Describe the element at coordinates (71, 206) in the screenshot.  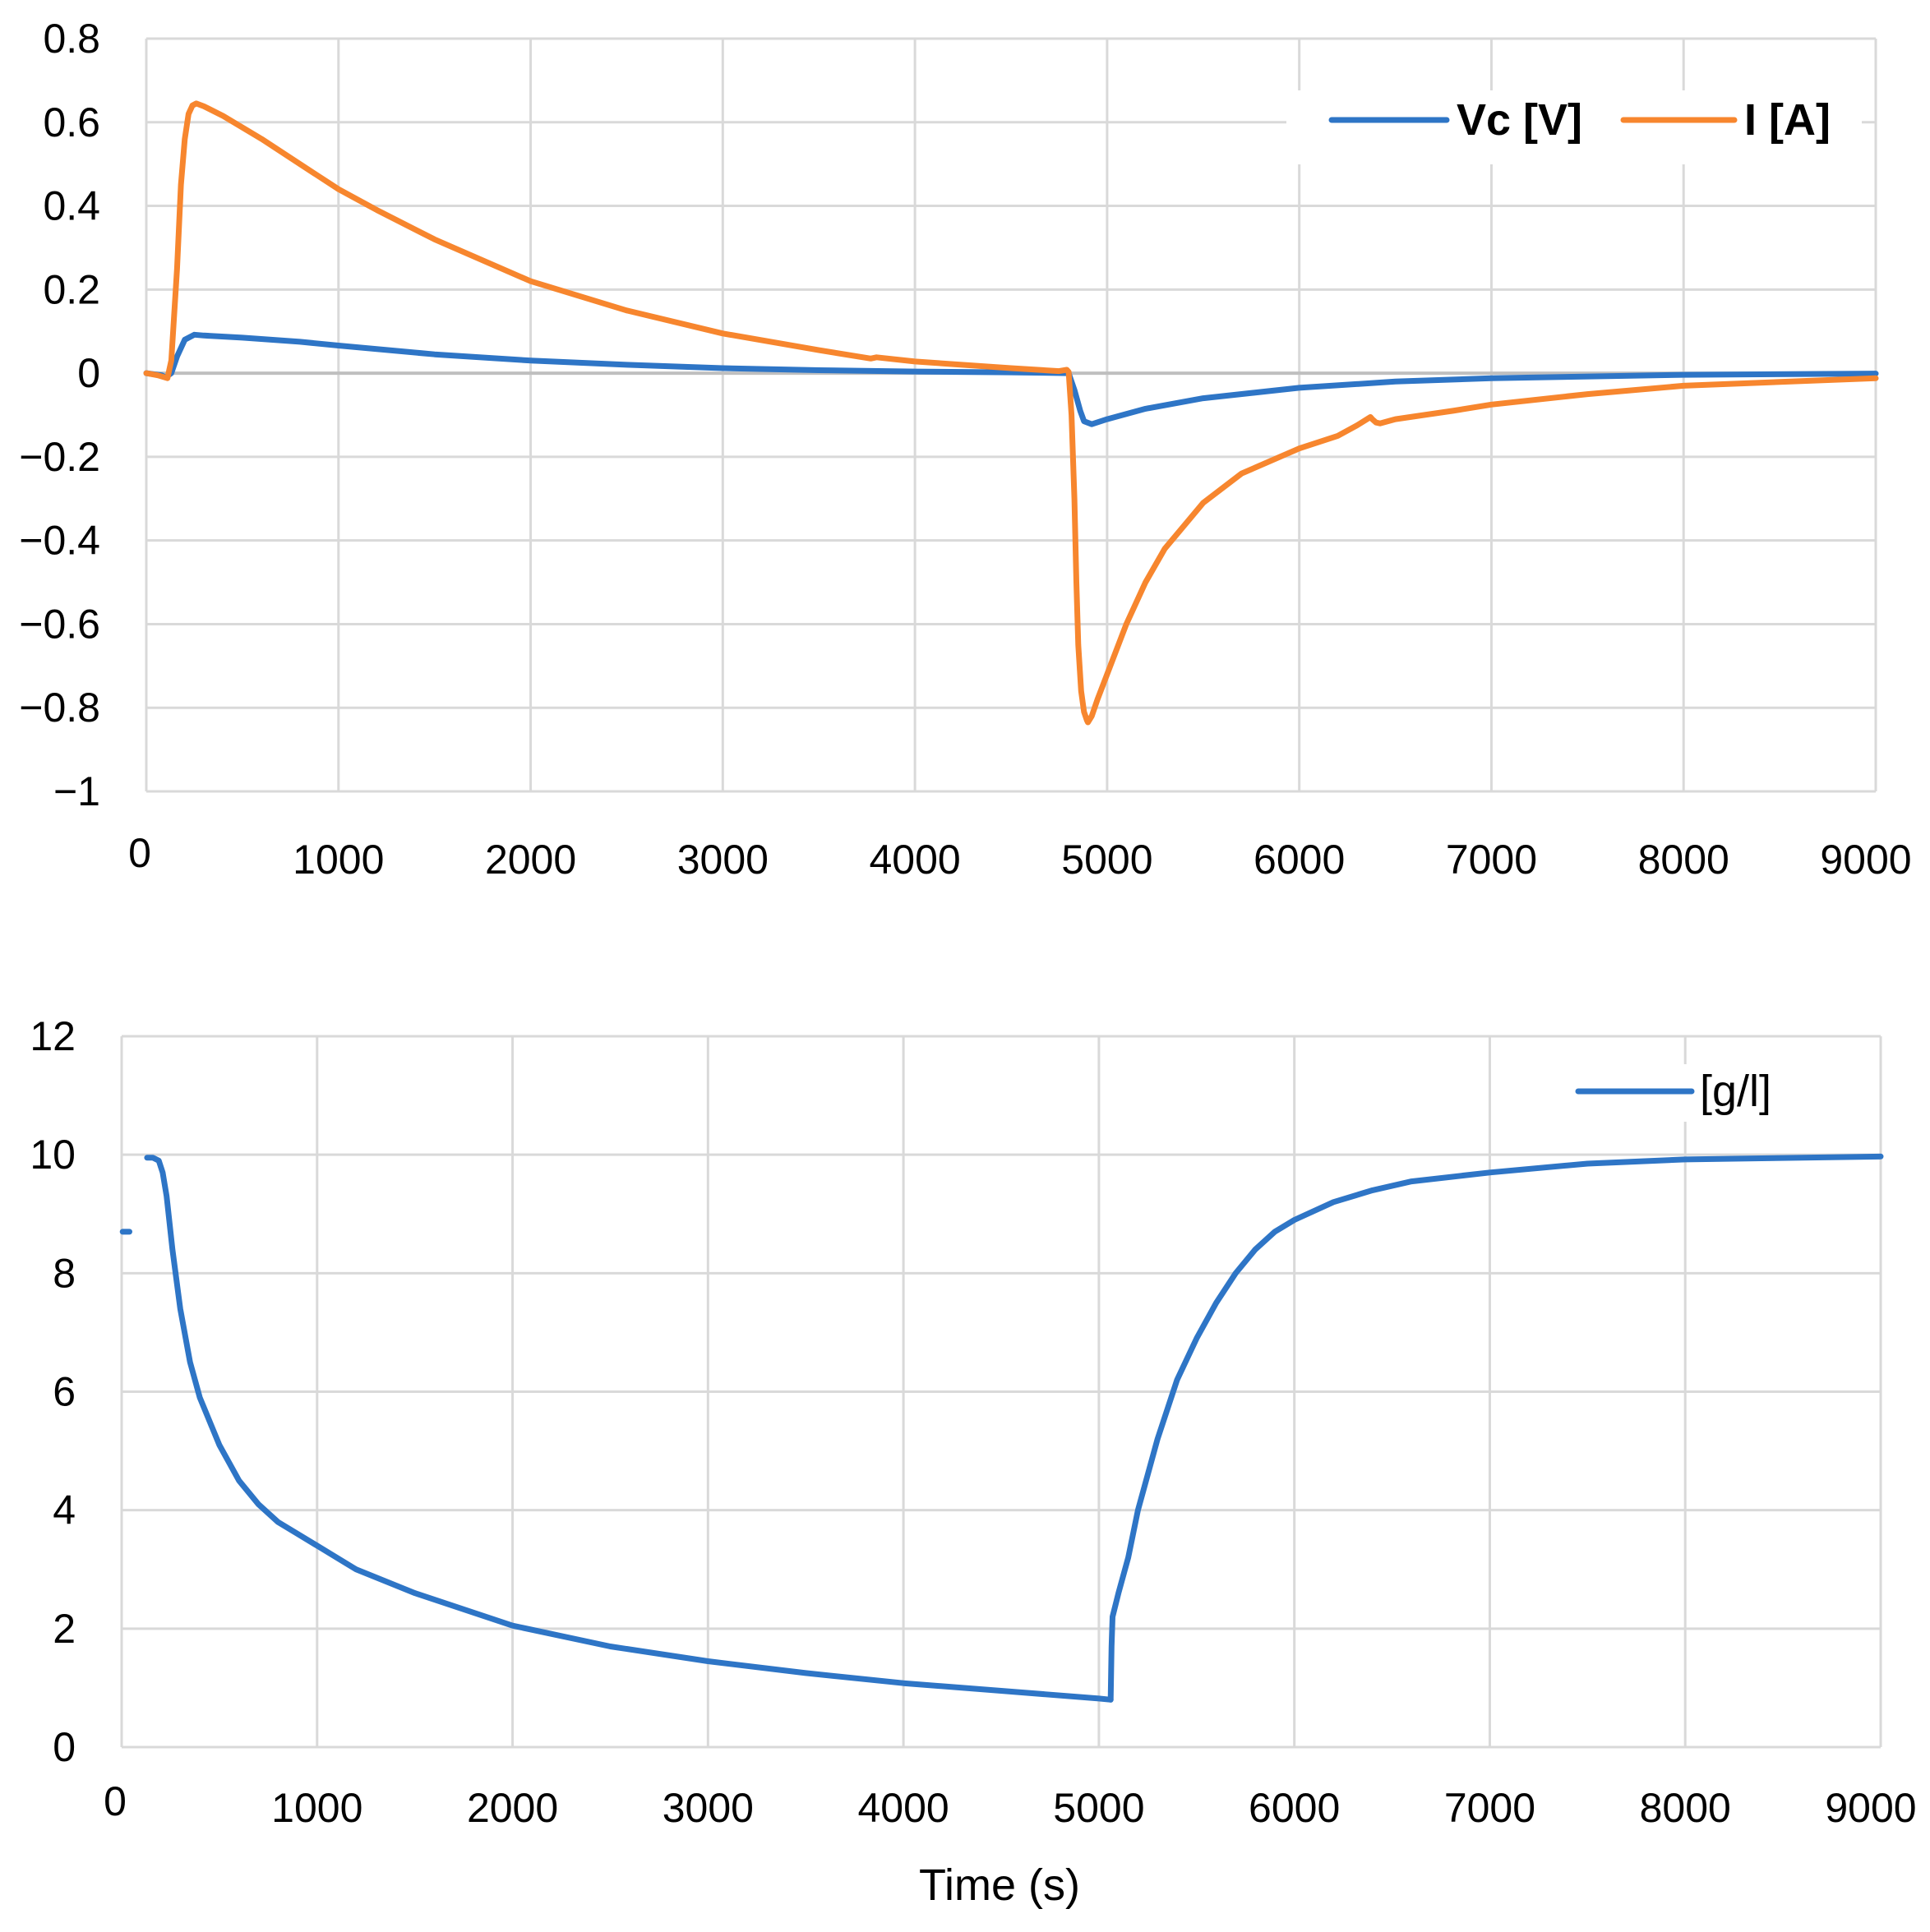
I see `y-tick-label: 0.4` at that location.